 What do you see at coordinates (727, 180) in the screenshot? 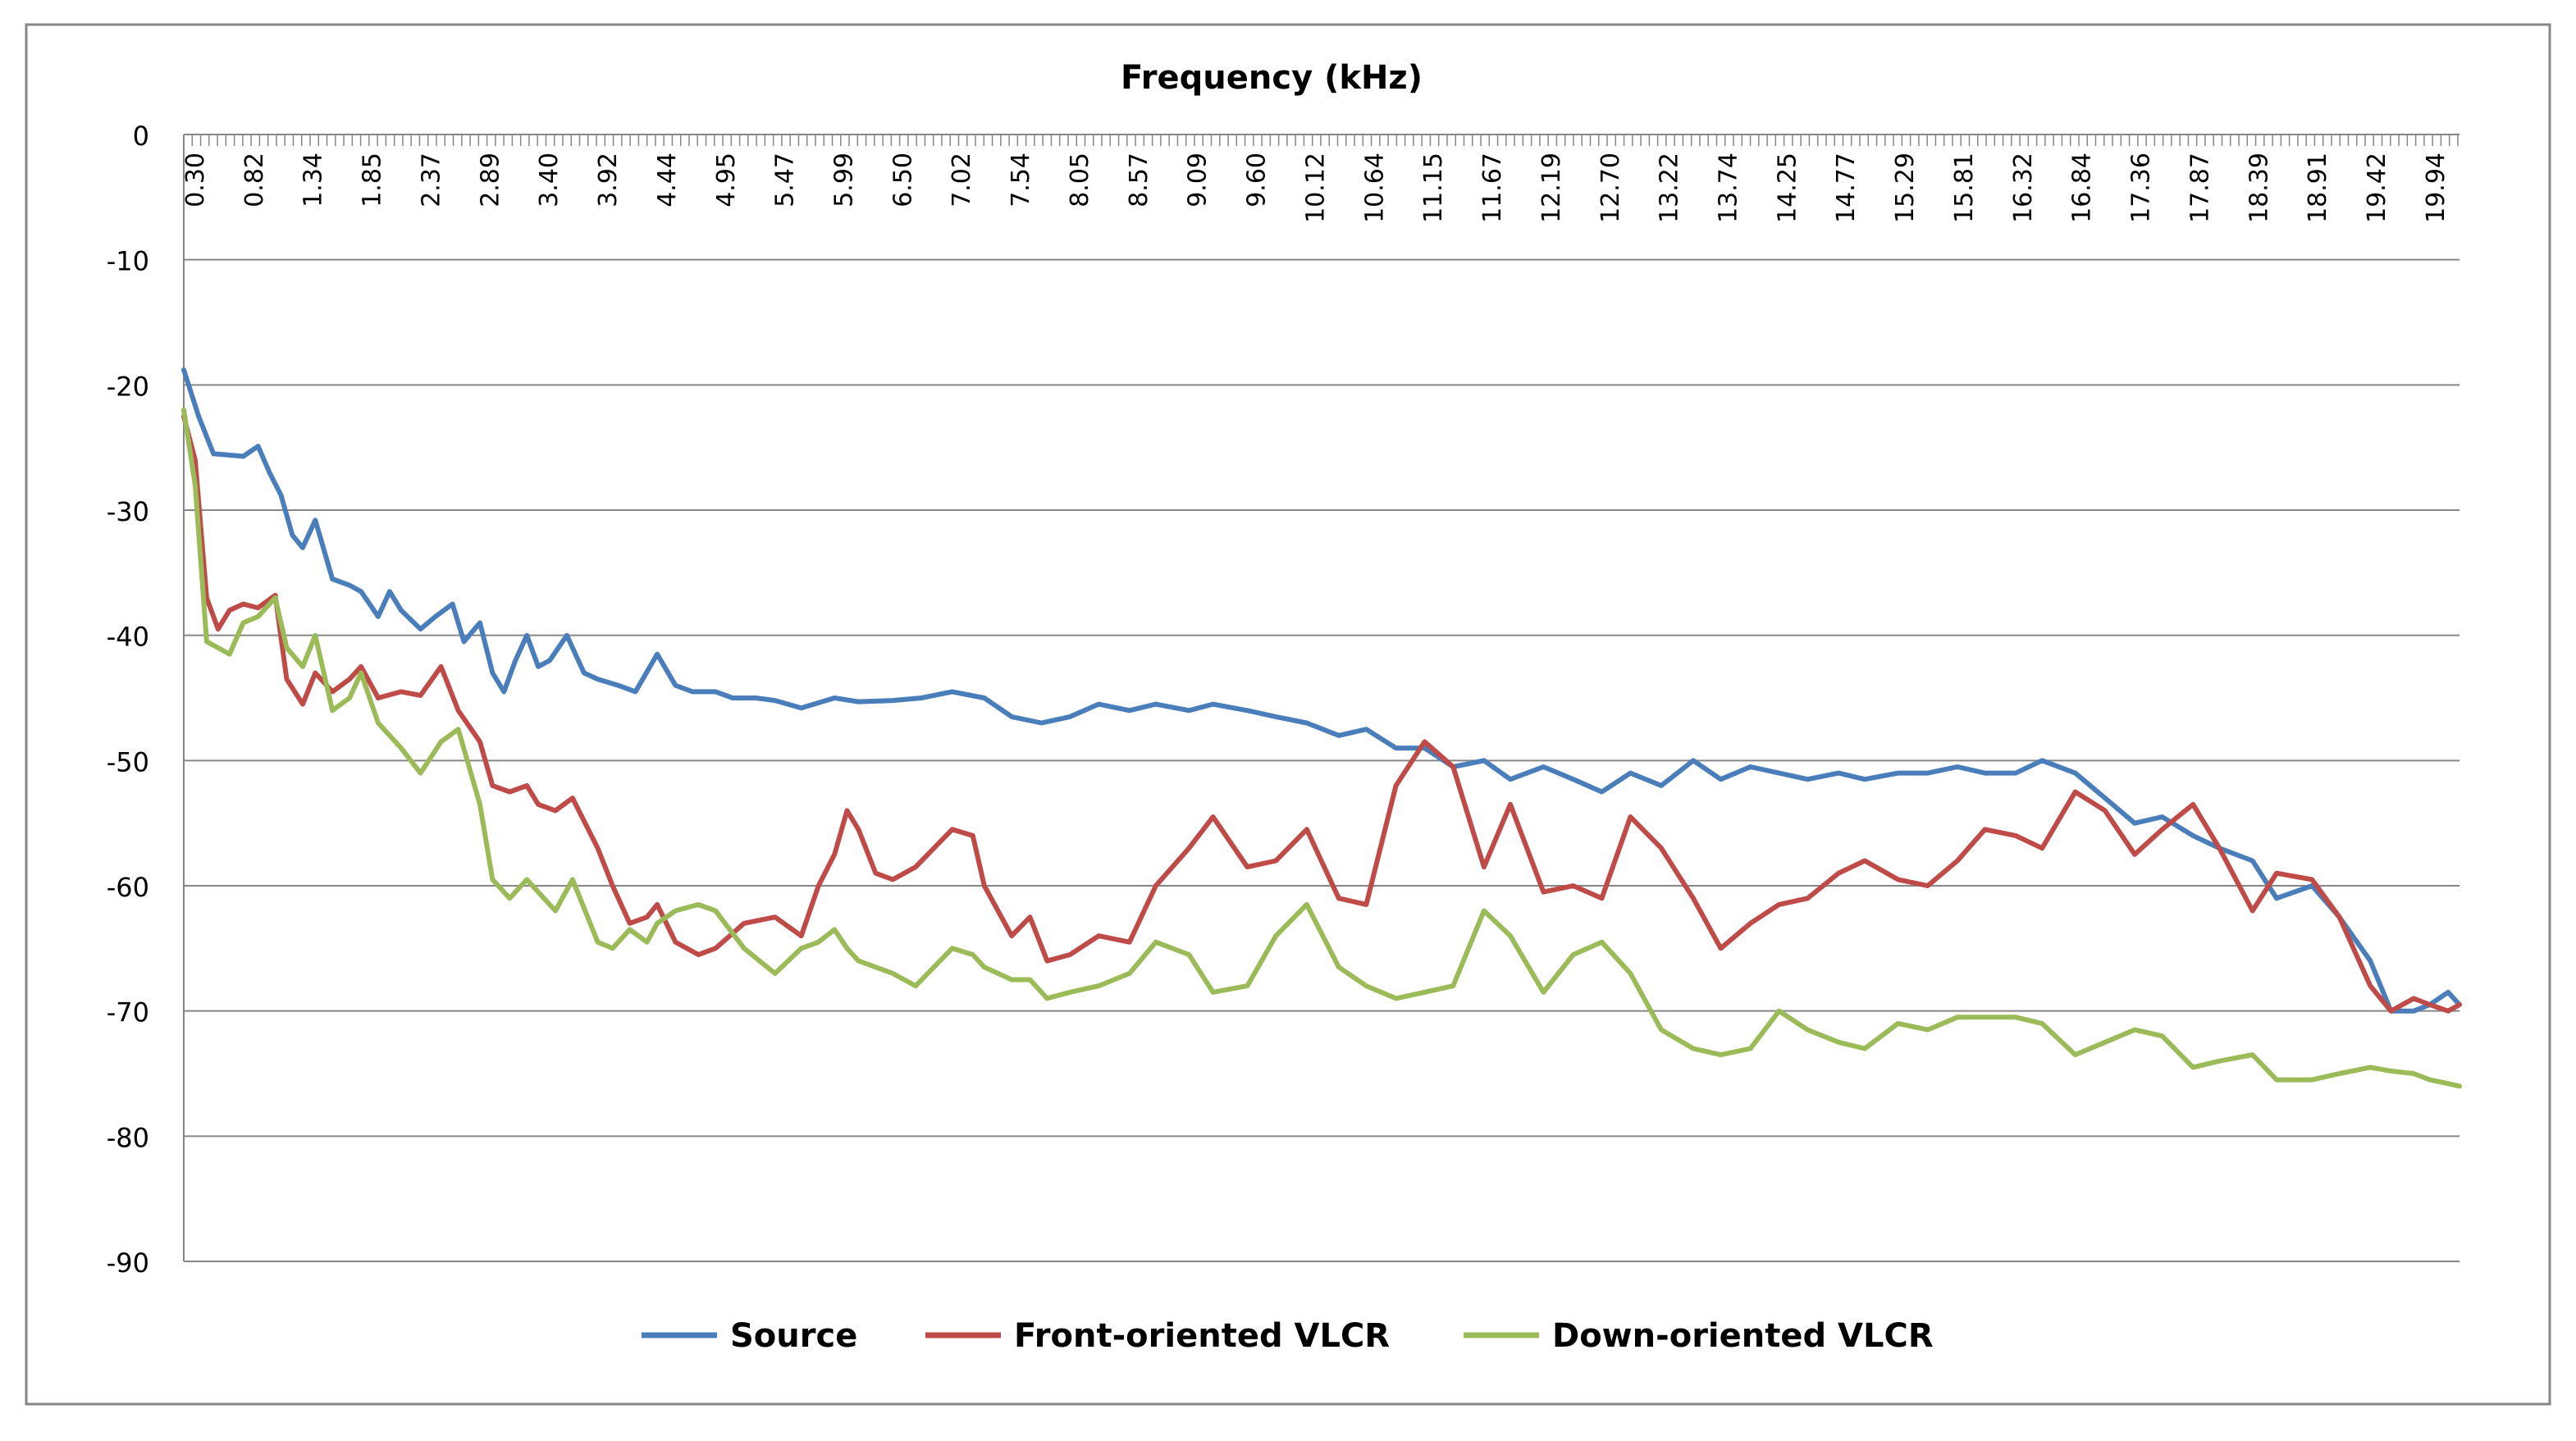
I see `x-tick-label: 4.95` at bounding box center [727, 180].